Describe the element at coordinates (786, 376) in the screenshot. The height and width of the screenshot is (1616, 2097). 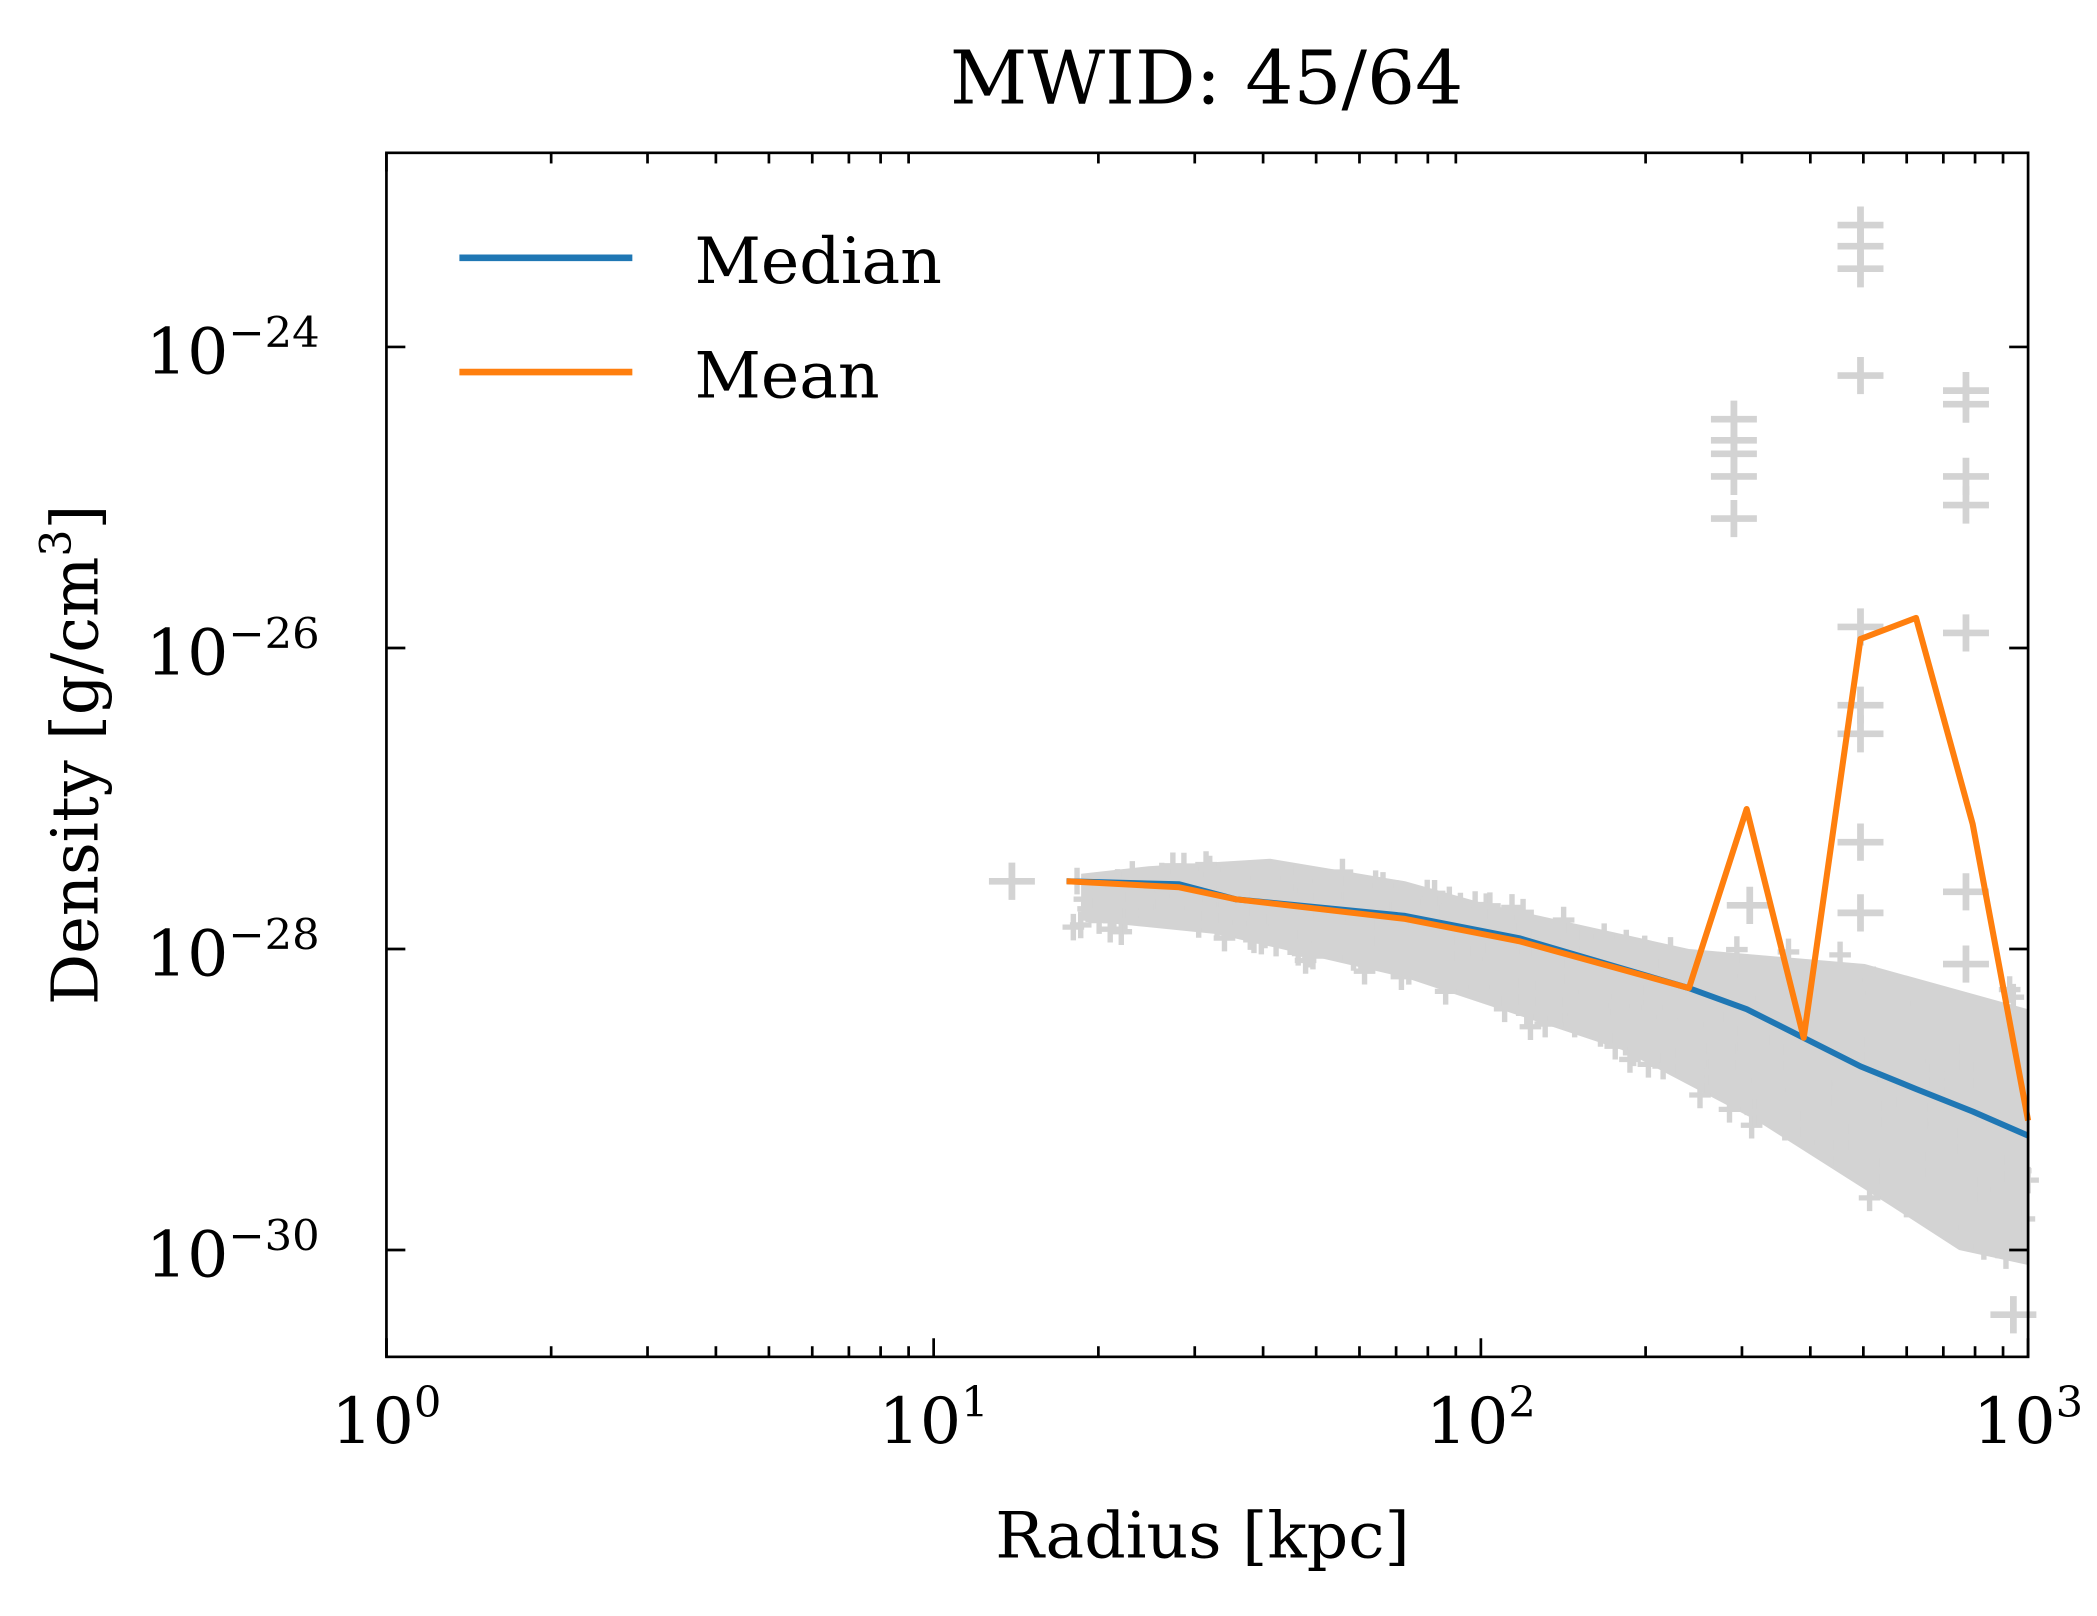
I see `legend-label-mean: Mean` at that location.